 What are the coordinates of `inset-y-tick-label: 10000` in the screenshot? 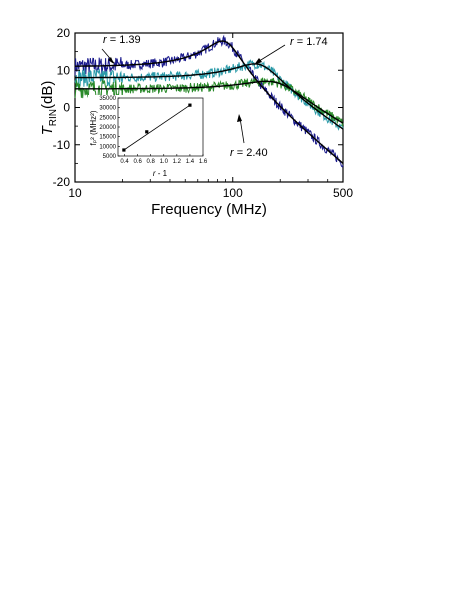 It's located at (107, 147).